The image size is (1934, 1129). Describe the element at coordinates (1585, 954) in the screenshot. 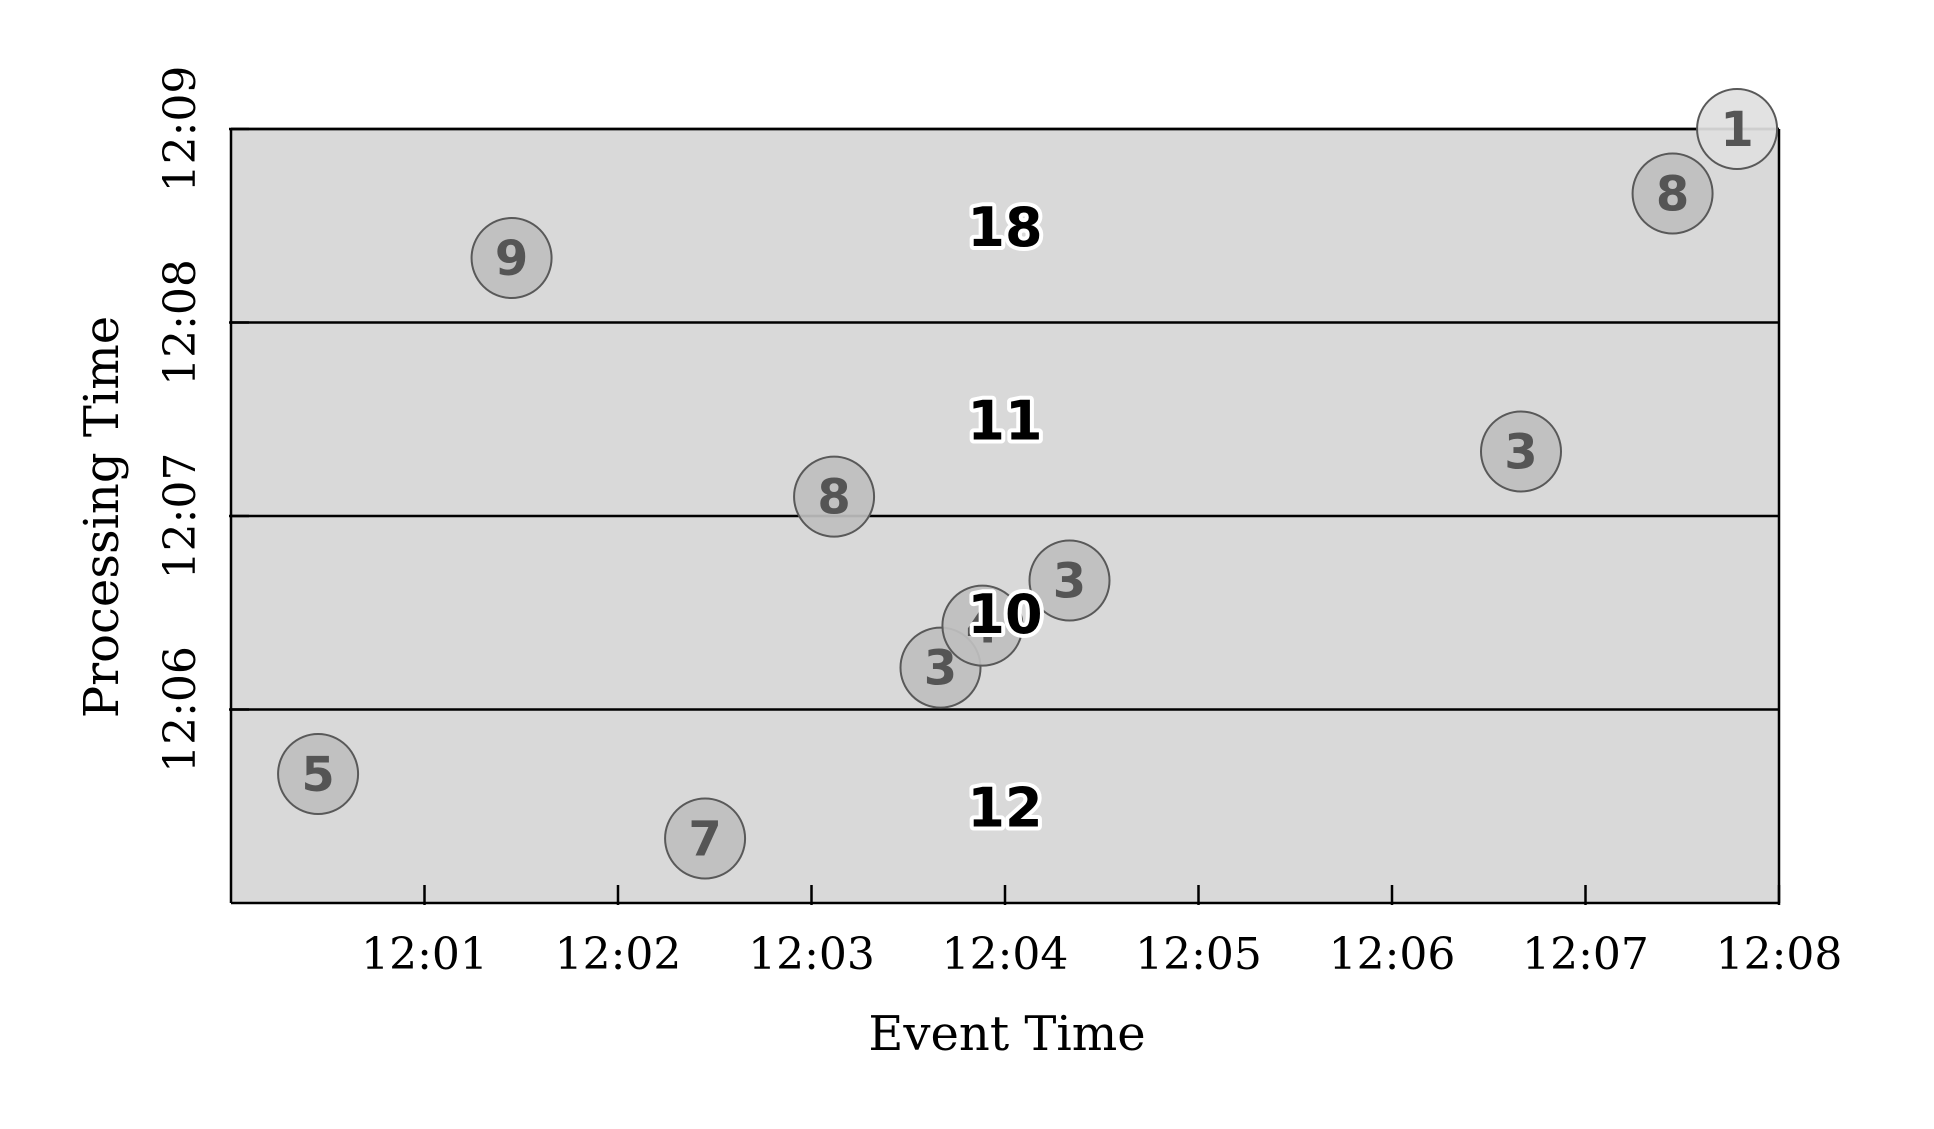

I see `x-tick-label: 12:07` at that location.